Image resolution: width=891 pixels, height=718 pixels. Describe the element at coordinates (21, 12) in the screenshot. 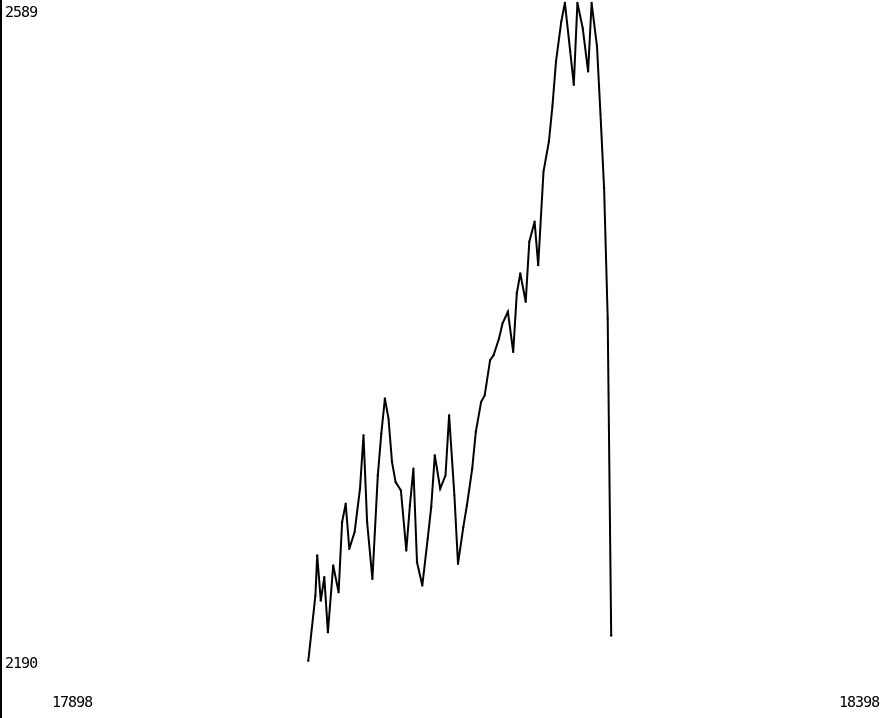

I see `y-tick-label-top: 2589` at that location.